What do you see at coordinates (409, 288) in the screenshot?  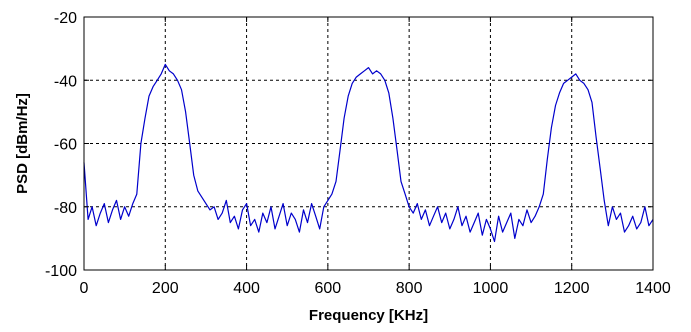 I see `x-tick-label: 800` at bounding box center [409, 288].